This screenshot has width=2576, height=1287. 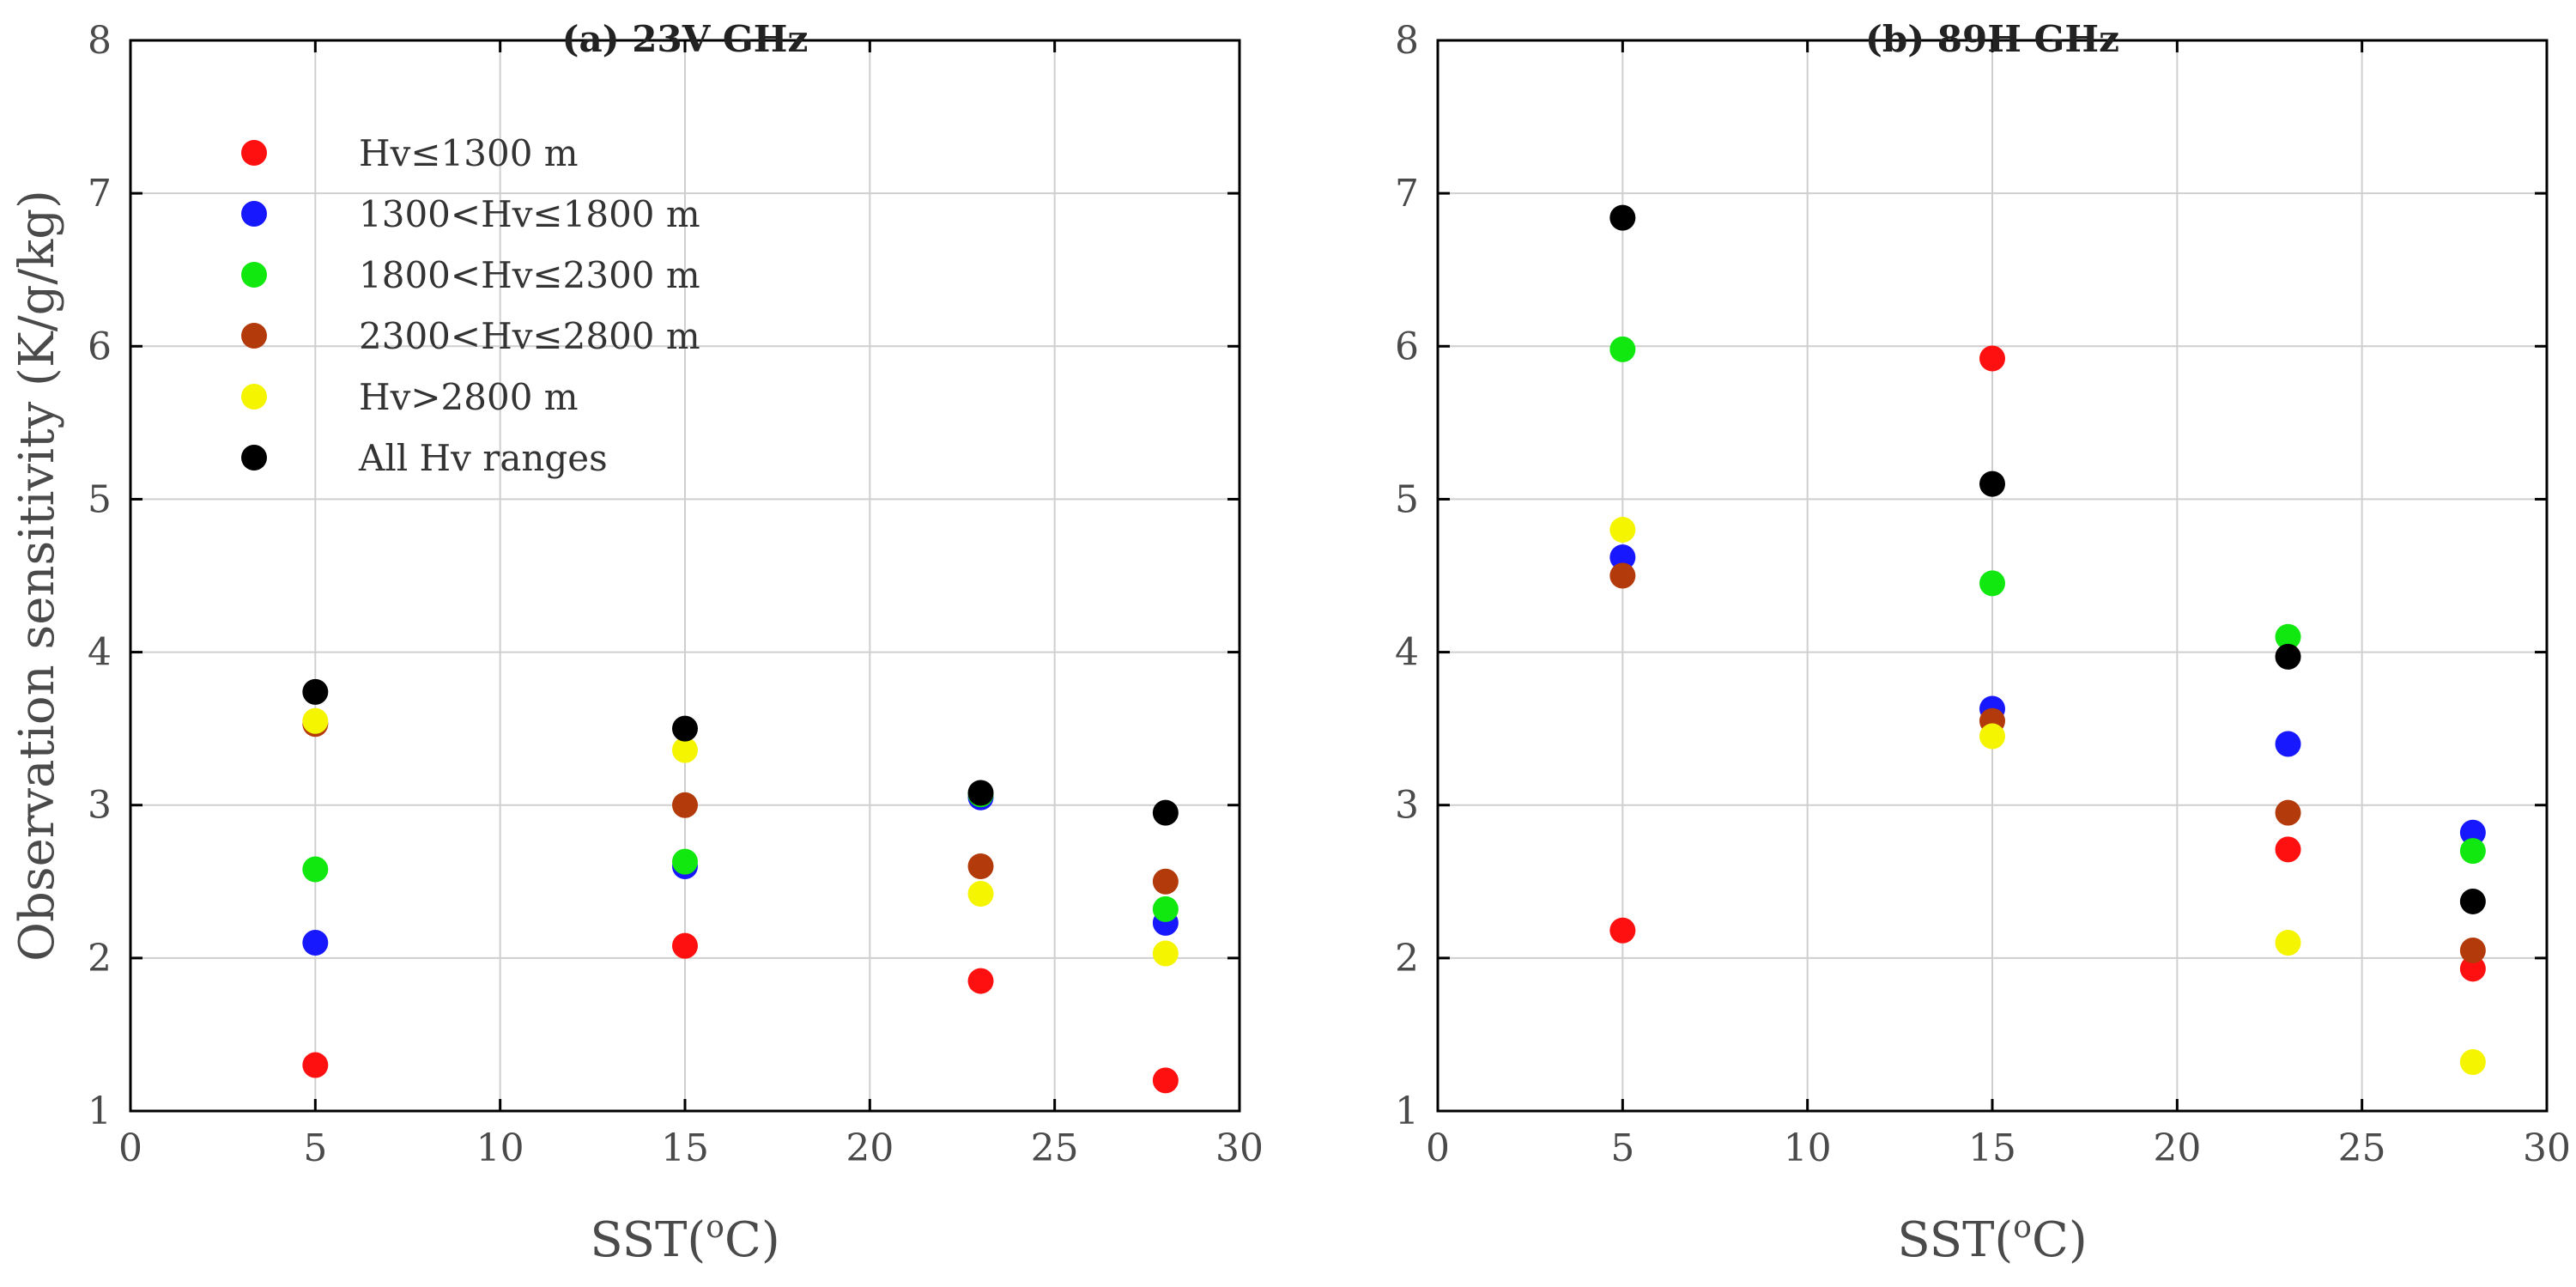 I want to click on legend-label: 1800<Hv≤2300 m, so click(x=529, y=275).